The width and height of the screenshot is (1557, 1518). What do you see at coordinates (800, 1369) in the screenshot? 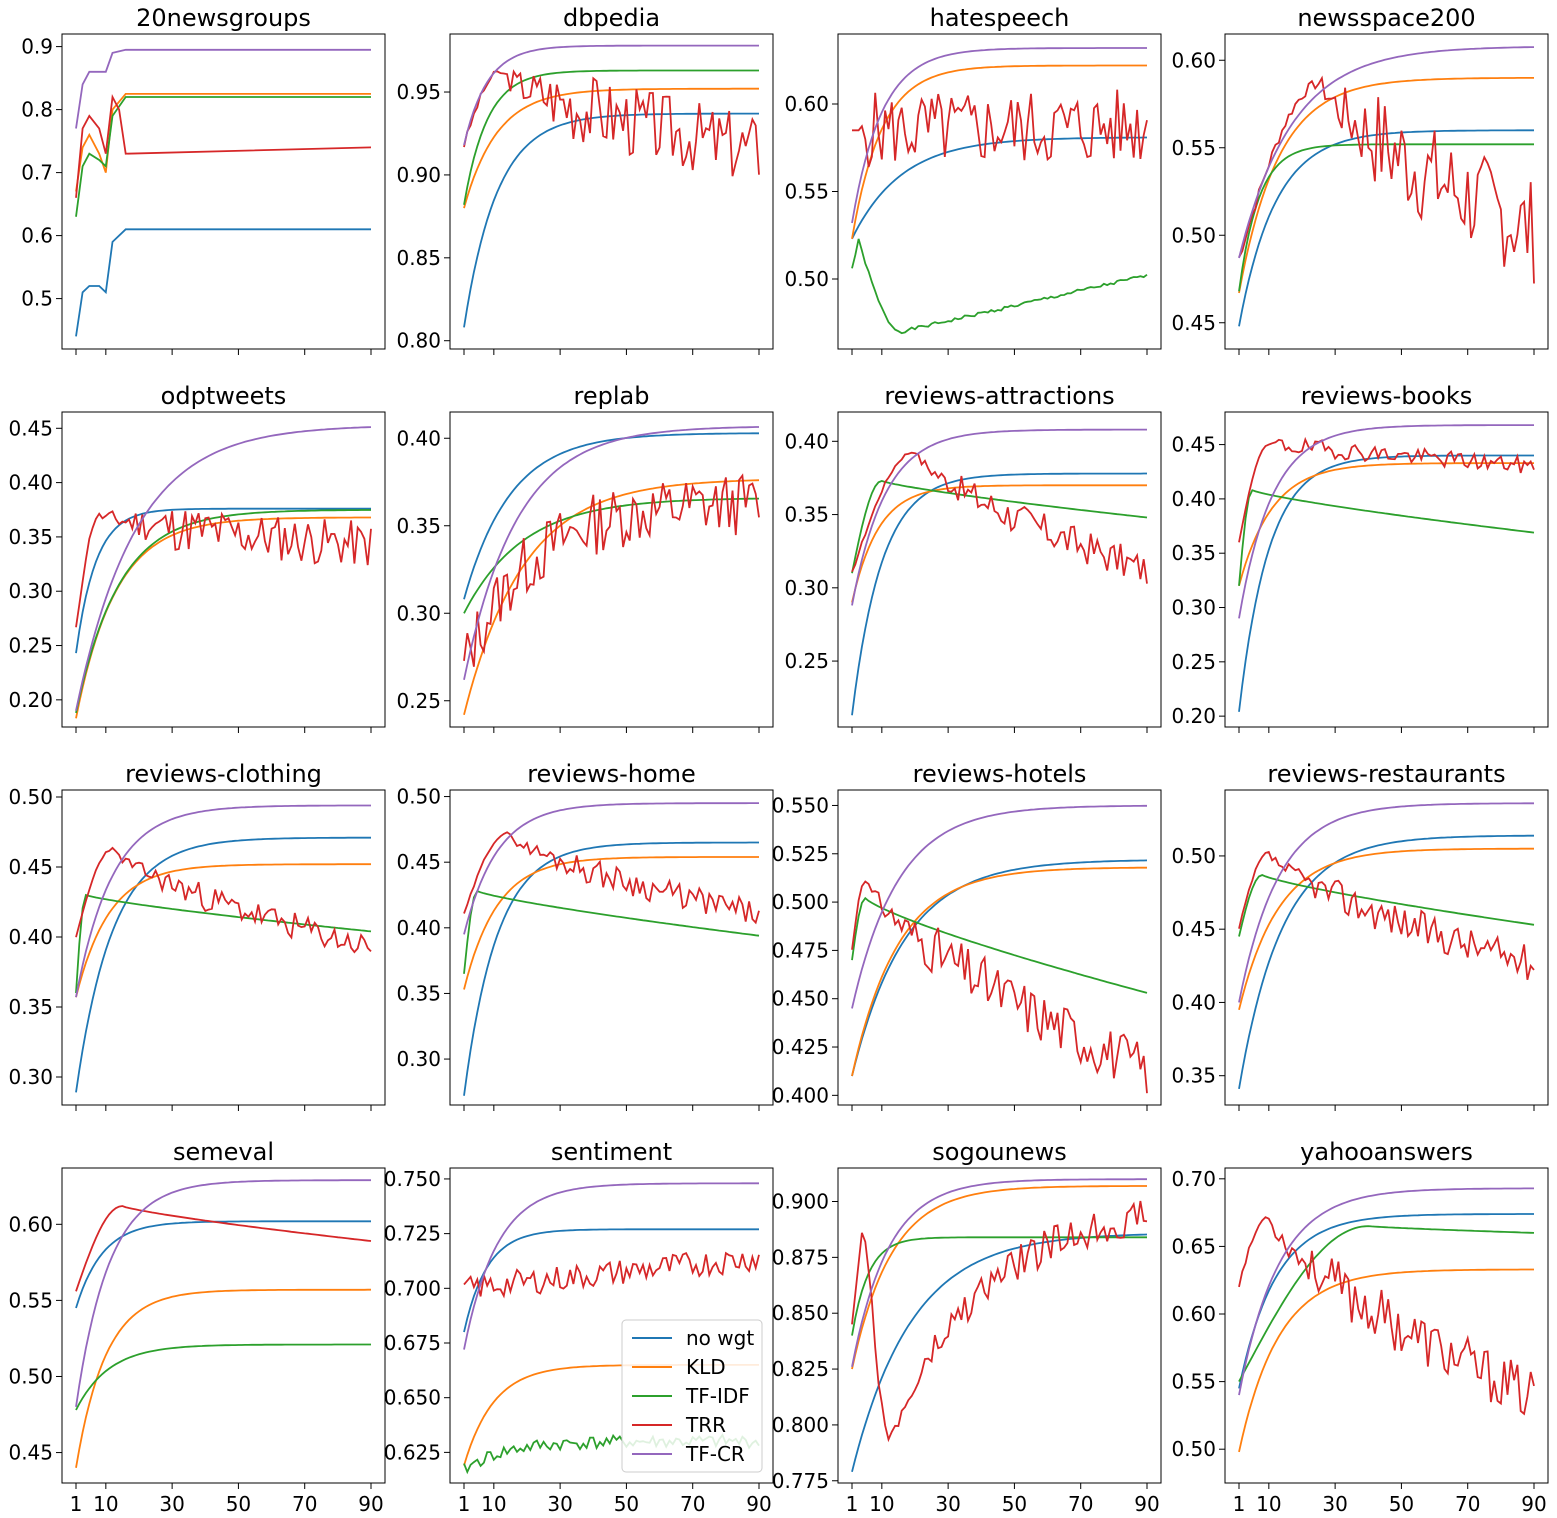
I see `y-tick-label: 0.825` at bounding box center [800, 1369].